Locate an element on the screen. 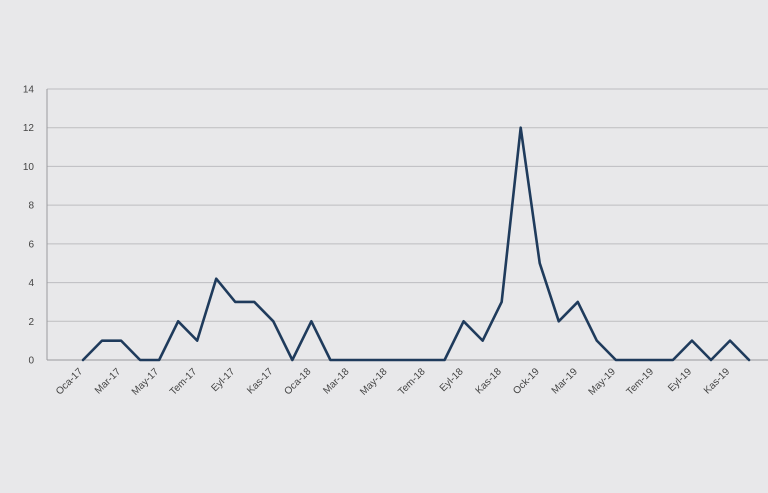 Image resolution: width=768 pixels, height=493 pixels. x-tick-label: May-18 is located at coordinates (374, 382).